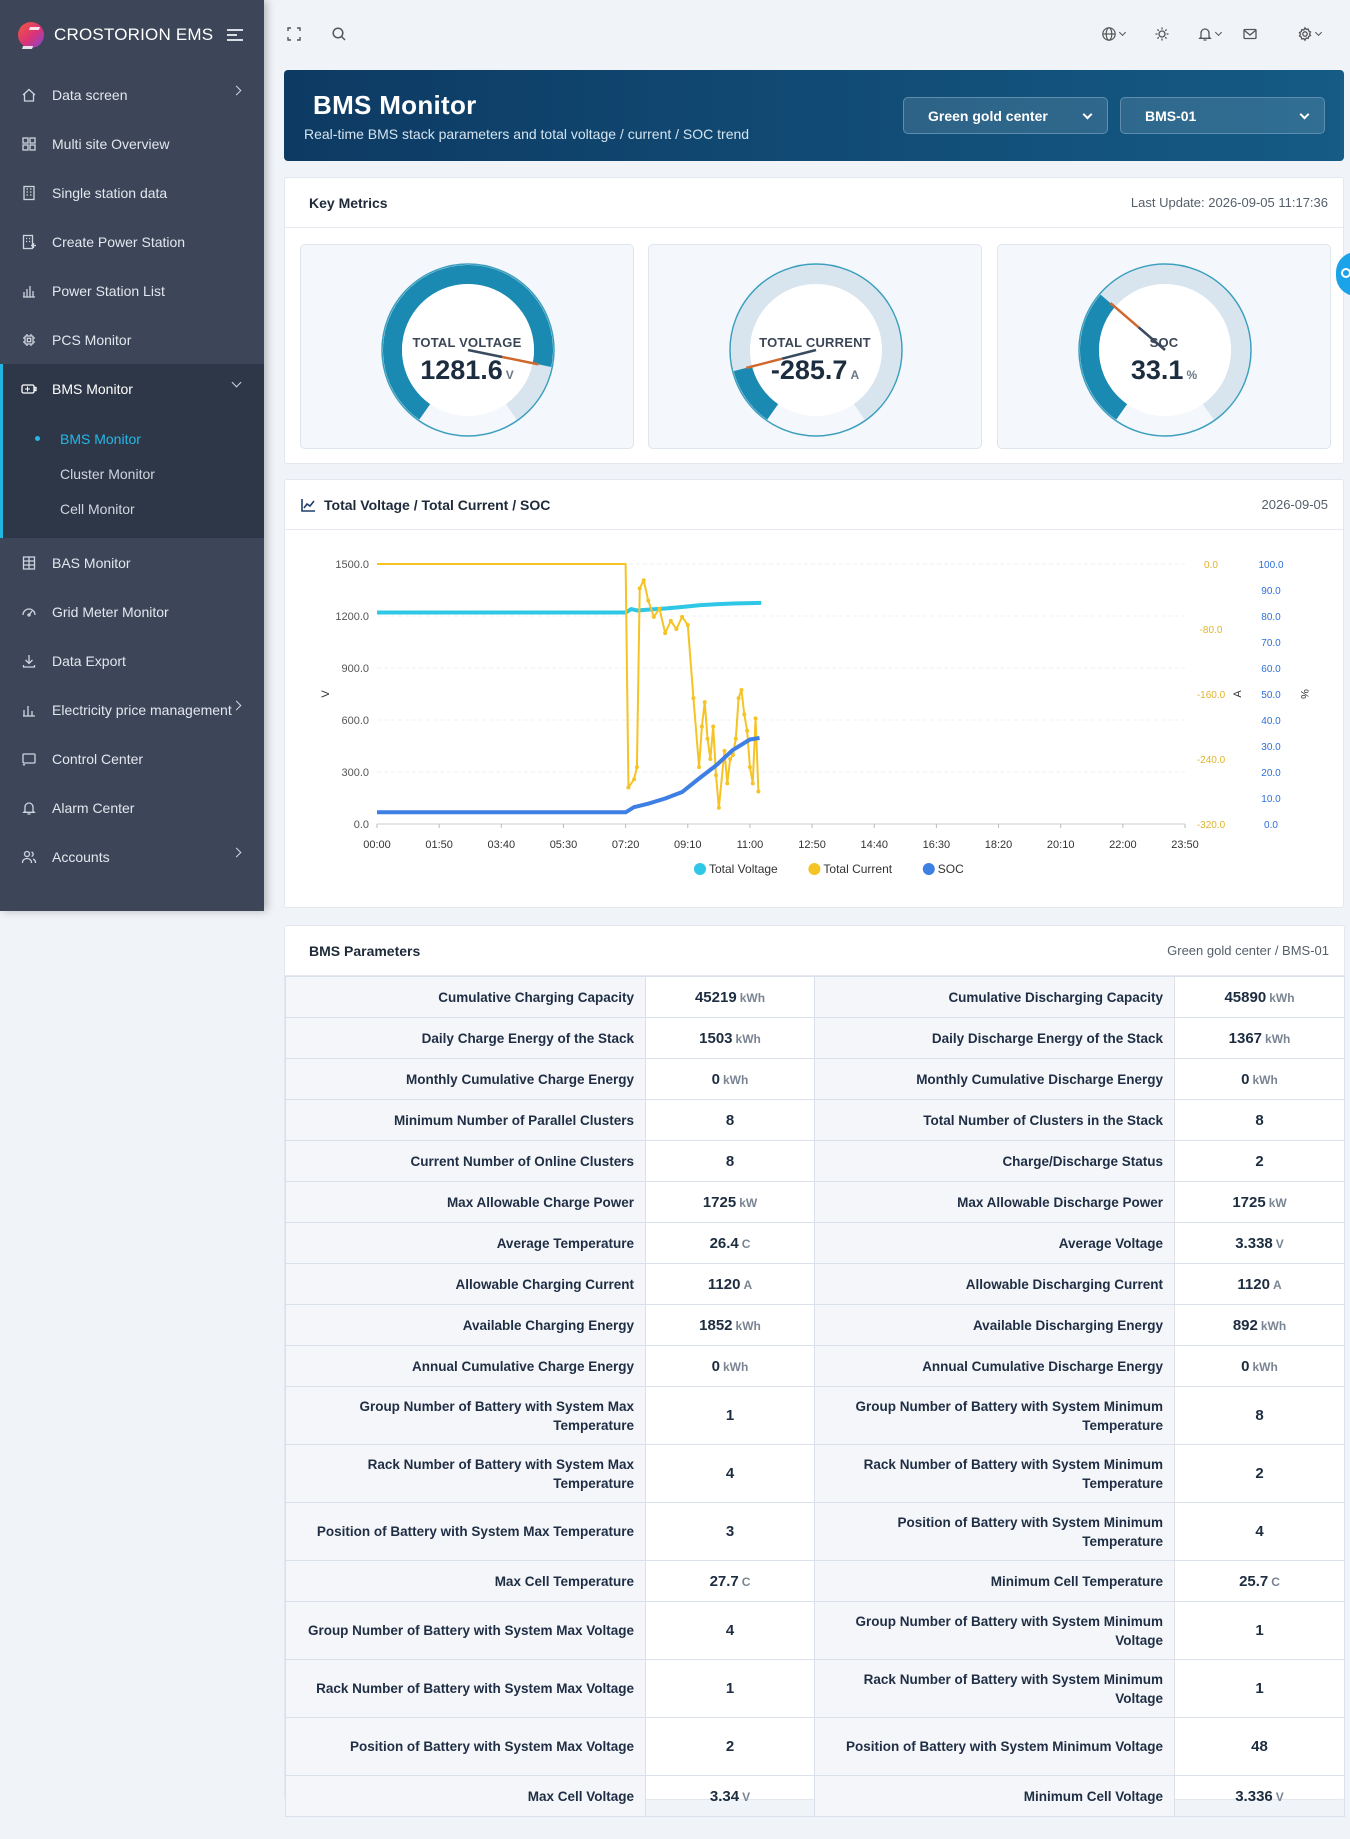 Image resolution: width=1350 pixels, height=1839 pixels. I want to click on sidebar-item-control-center: Control Center, so click(132, 758).